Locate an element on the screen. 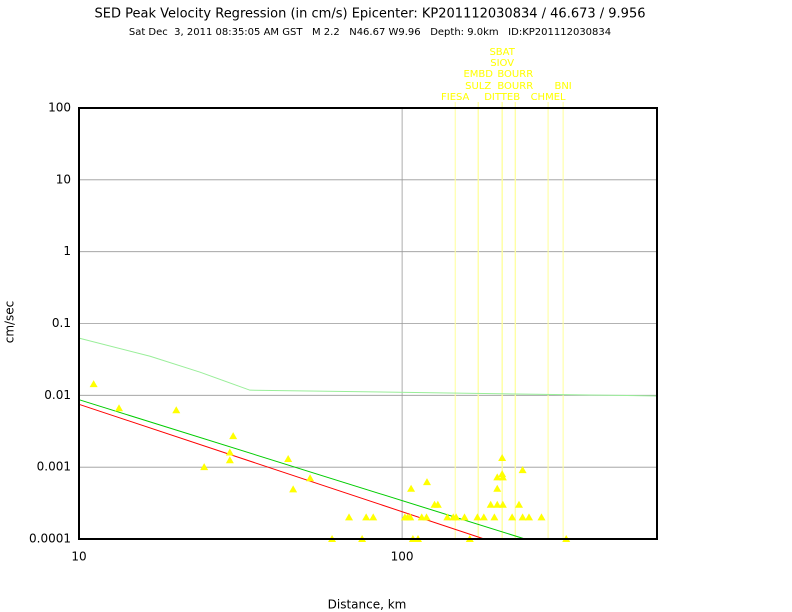  station-label: CHMEL is located at coordinates (548, 97).